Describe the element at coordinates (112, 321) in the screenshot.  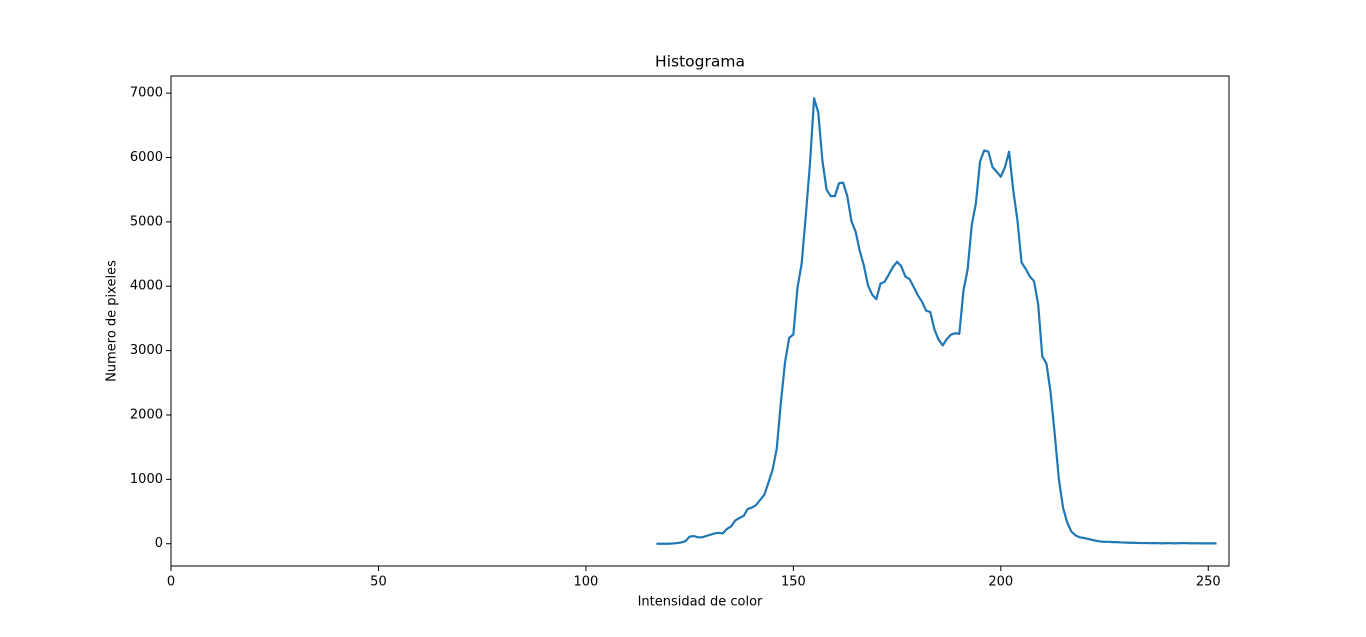
I see `y-axis-label: Numero de pixeles` at that location.